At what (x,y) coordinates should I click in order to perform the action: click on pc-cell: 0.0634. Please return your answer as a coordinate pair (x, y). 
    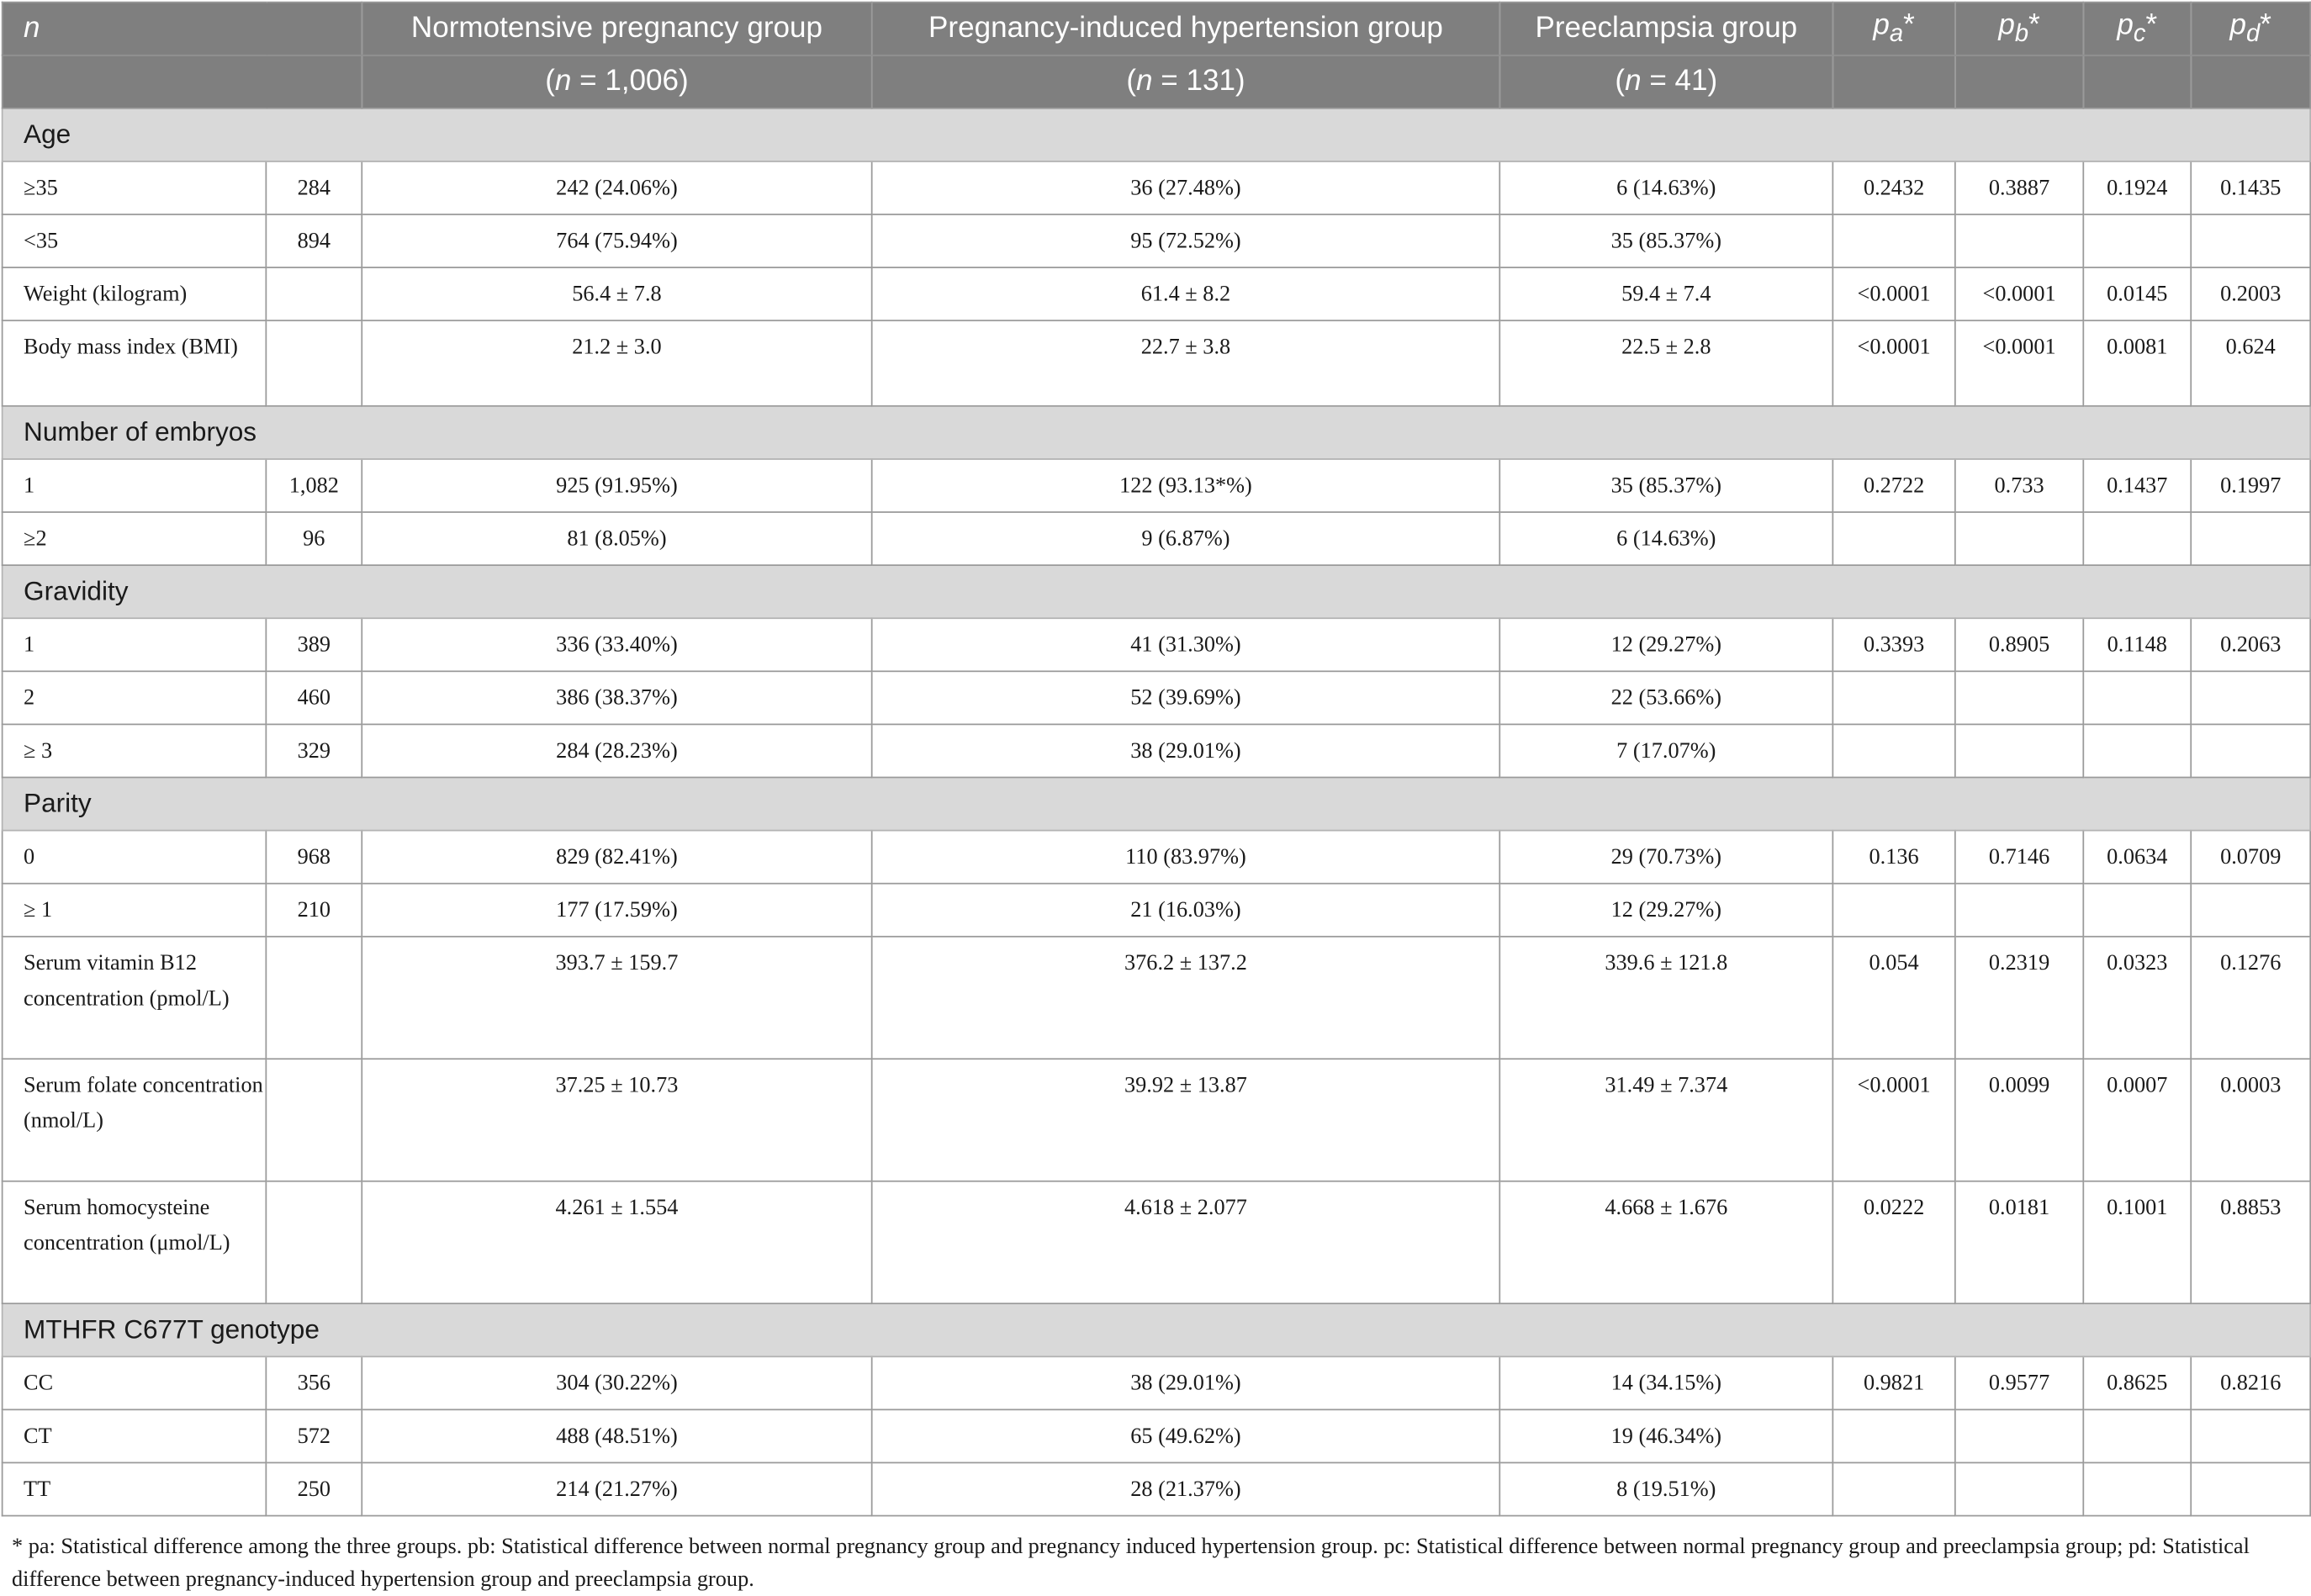
    Looking at the image, I should click on (2137, 857).